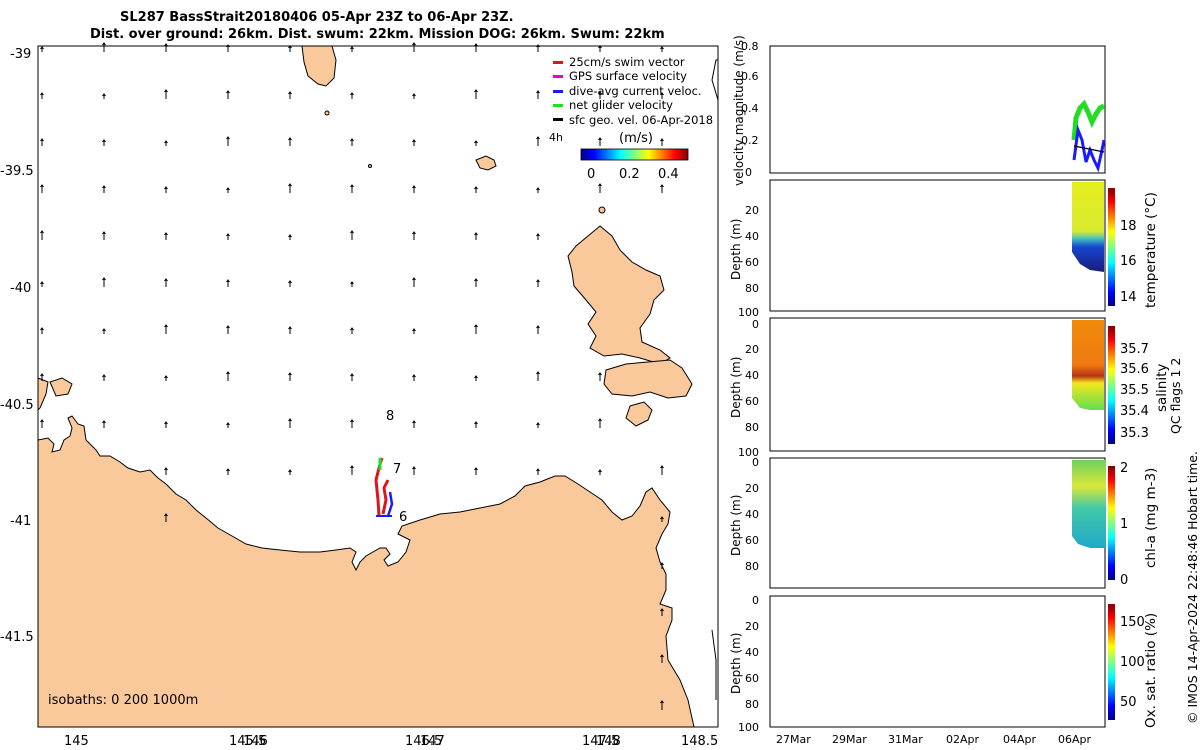 The width and height of the screenshot is (1200, 750). I want to click on time-tick-label: 27Mar, so click(793, 739).